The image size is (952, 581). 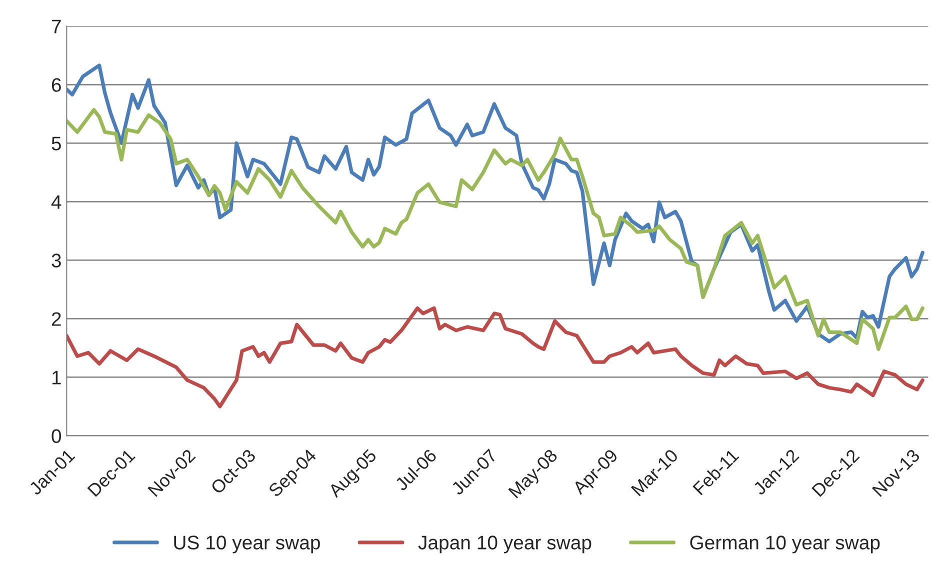 I want to click on y-tick-label: 6, so click(x=56, y=85).